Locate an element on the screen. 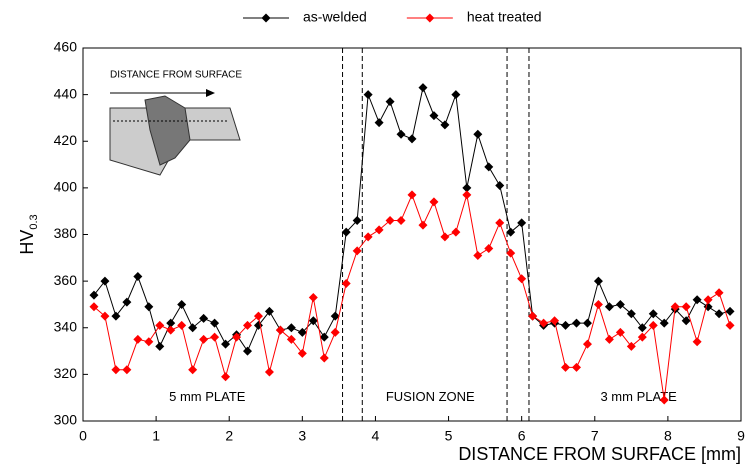 The image size is (747, 466). y-tick-label: 380 is located at coordinates (66, 233).